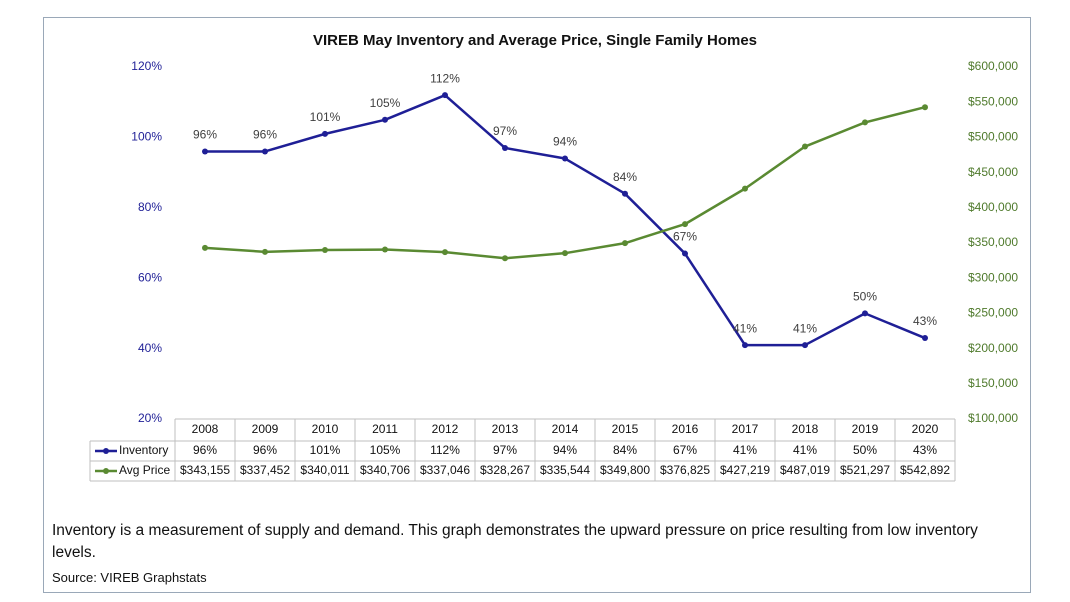 The width and height of the screenshot is (1070, 602). I want to click on y2-tick-label: $300,000, so click(993, 277).